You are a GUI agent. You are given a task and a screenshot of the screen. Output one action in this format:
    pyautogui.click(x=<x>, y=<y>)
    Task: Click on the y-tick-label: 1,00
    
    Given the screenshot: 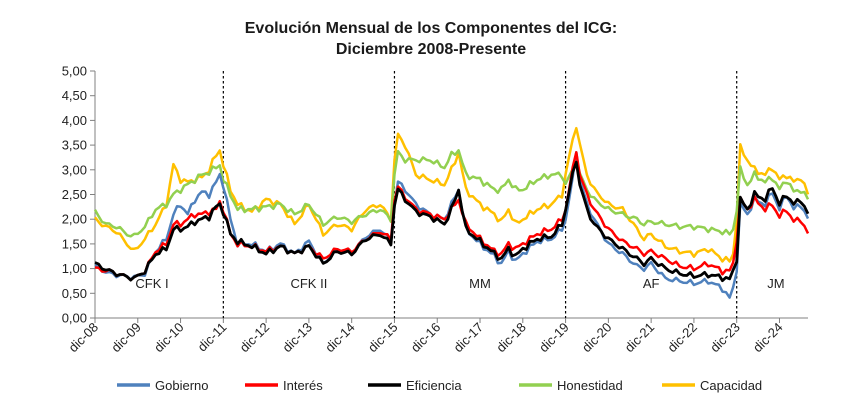 What is the action you would take?
    pyautogui.click(x=74, y=268)
    